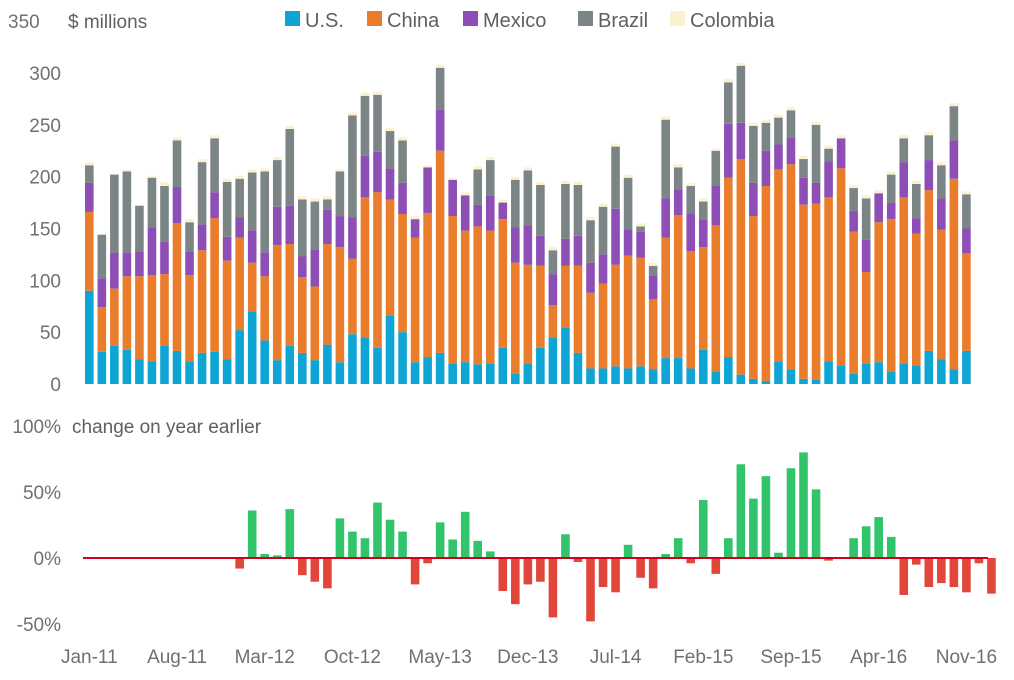 This screenshot has height=680, width=1014. What do you see at coordinates (413, 21) in the screenshot?
I see `legend-label-china: China` at bounding box center [413, 21].